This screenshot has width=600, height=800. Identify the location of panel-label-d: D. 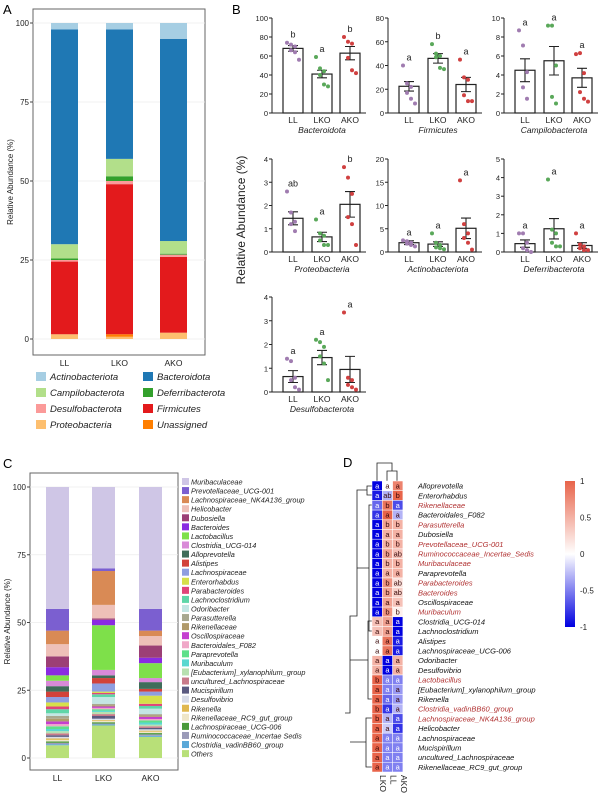
(347, 462).